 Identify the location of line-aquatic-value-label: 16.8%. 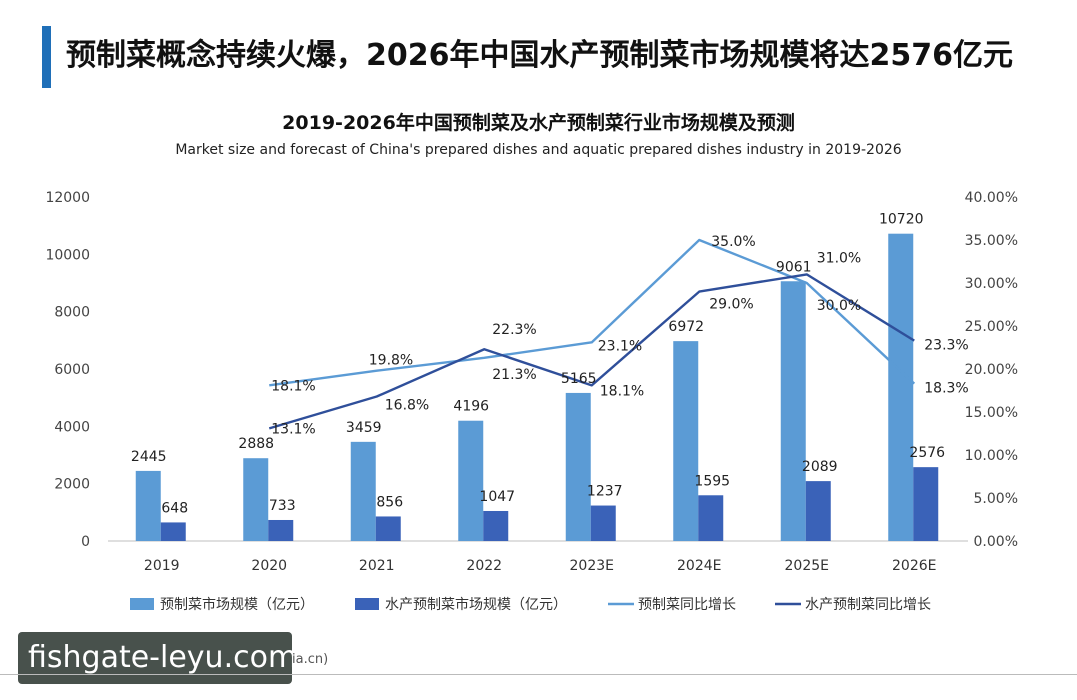
(407, 406).